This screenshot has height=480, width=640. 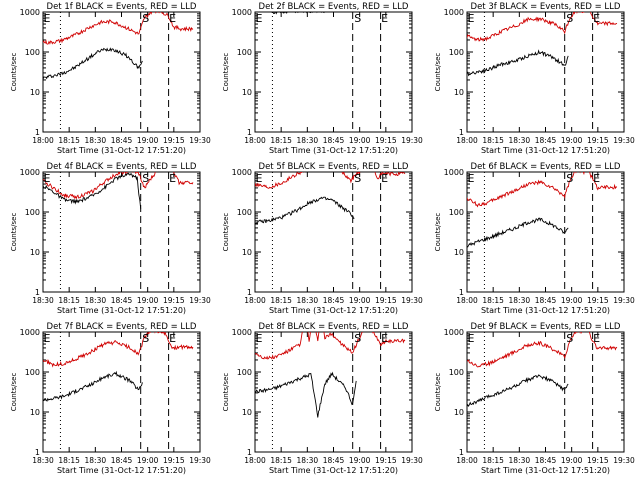 I want to click on panel-title: Det 3f BLACK = Events, RED = LLD, so click(x=546, y=7).